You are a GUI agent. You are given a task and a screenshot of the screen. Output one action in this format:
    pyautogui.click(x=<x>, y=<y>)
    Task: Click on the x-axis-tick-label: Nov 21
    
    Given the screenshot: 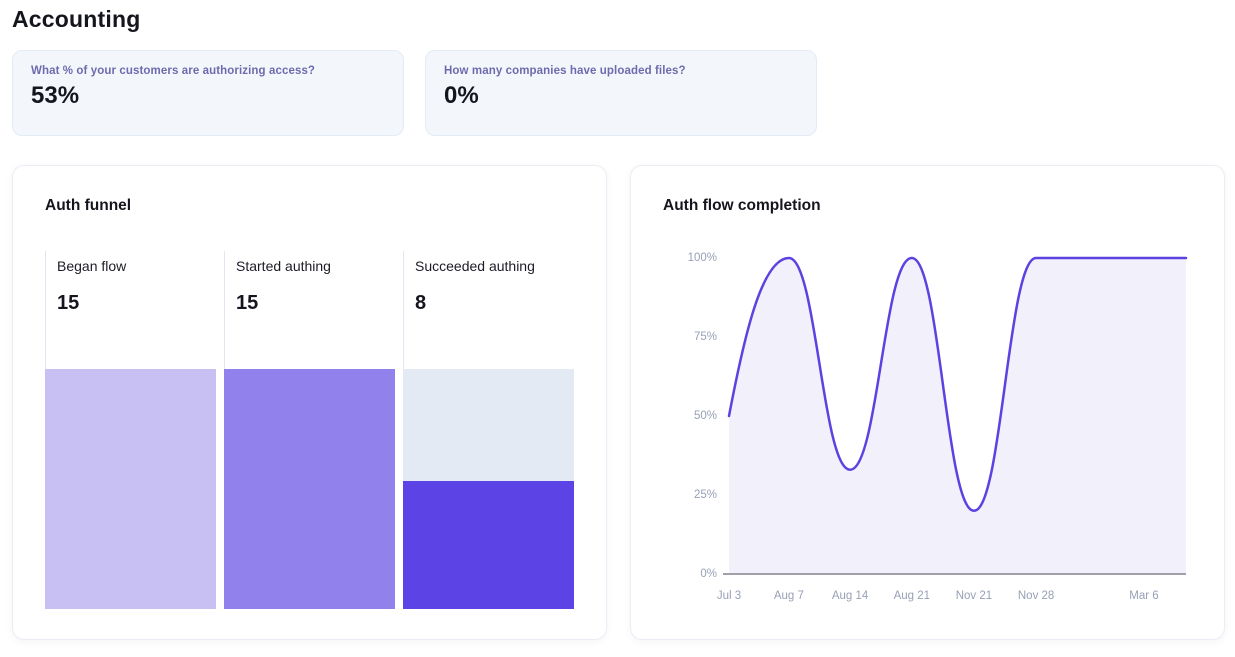 What is the action you would take?
    pyautogui.click(x=974, y=596)
    